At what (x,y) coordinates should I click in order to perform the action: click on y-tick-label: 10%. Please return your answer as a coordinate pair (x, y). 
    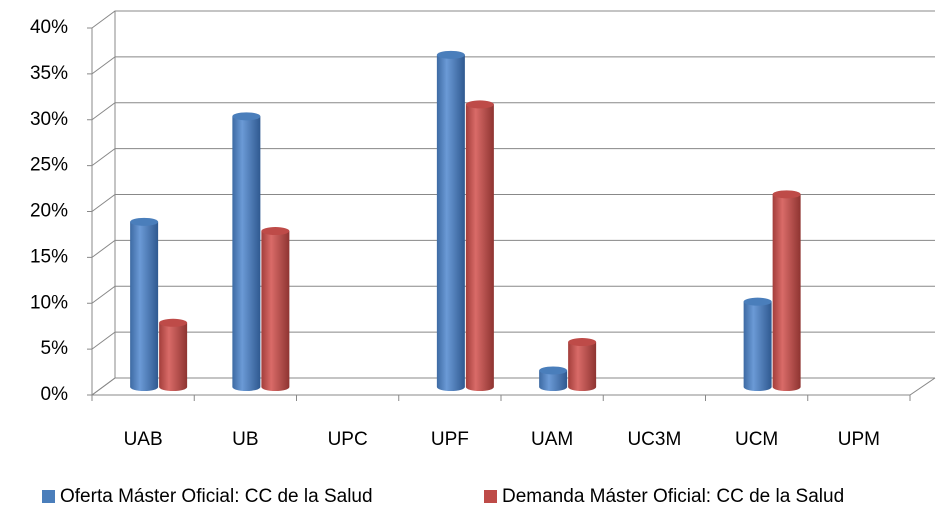
    Looking at the image, I should click on (49, 302).